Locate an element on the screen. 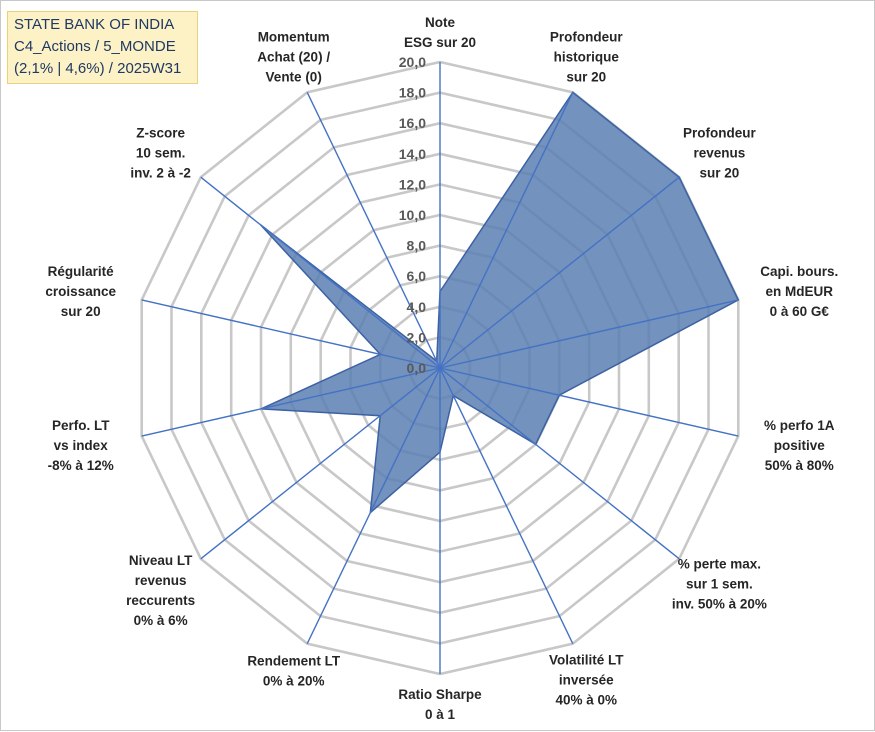 This screenshot has width=875, height=732. axis-label: Z-score 10 sem. inv. 2 à -2 is located at coordinates (160, 152).